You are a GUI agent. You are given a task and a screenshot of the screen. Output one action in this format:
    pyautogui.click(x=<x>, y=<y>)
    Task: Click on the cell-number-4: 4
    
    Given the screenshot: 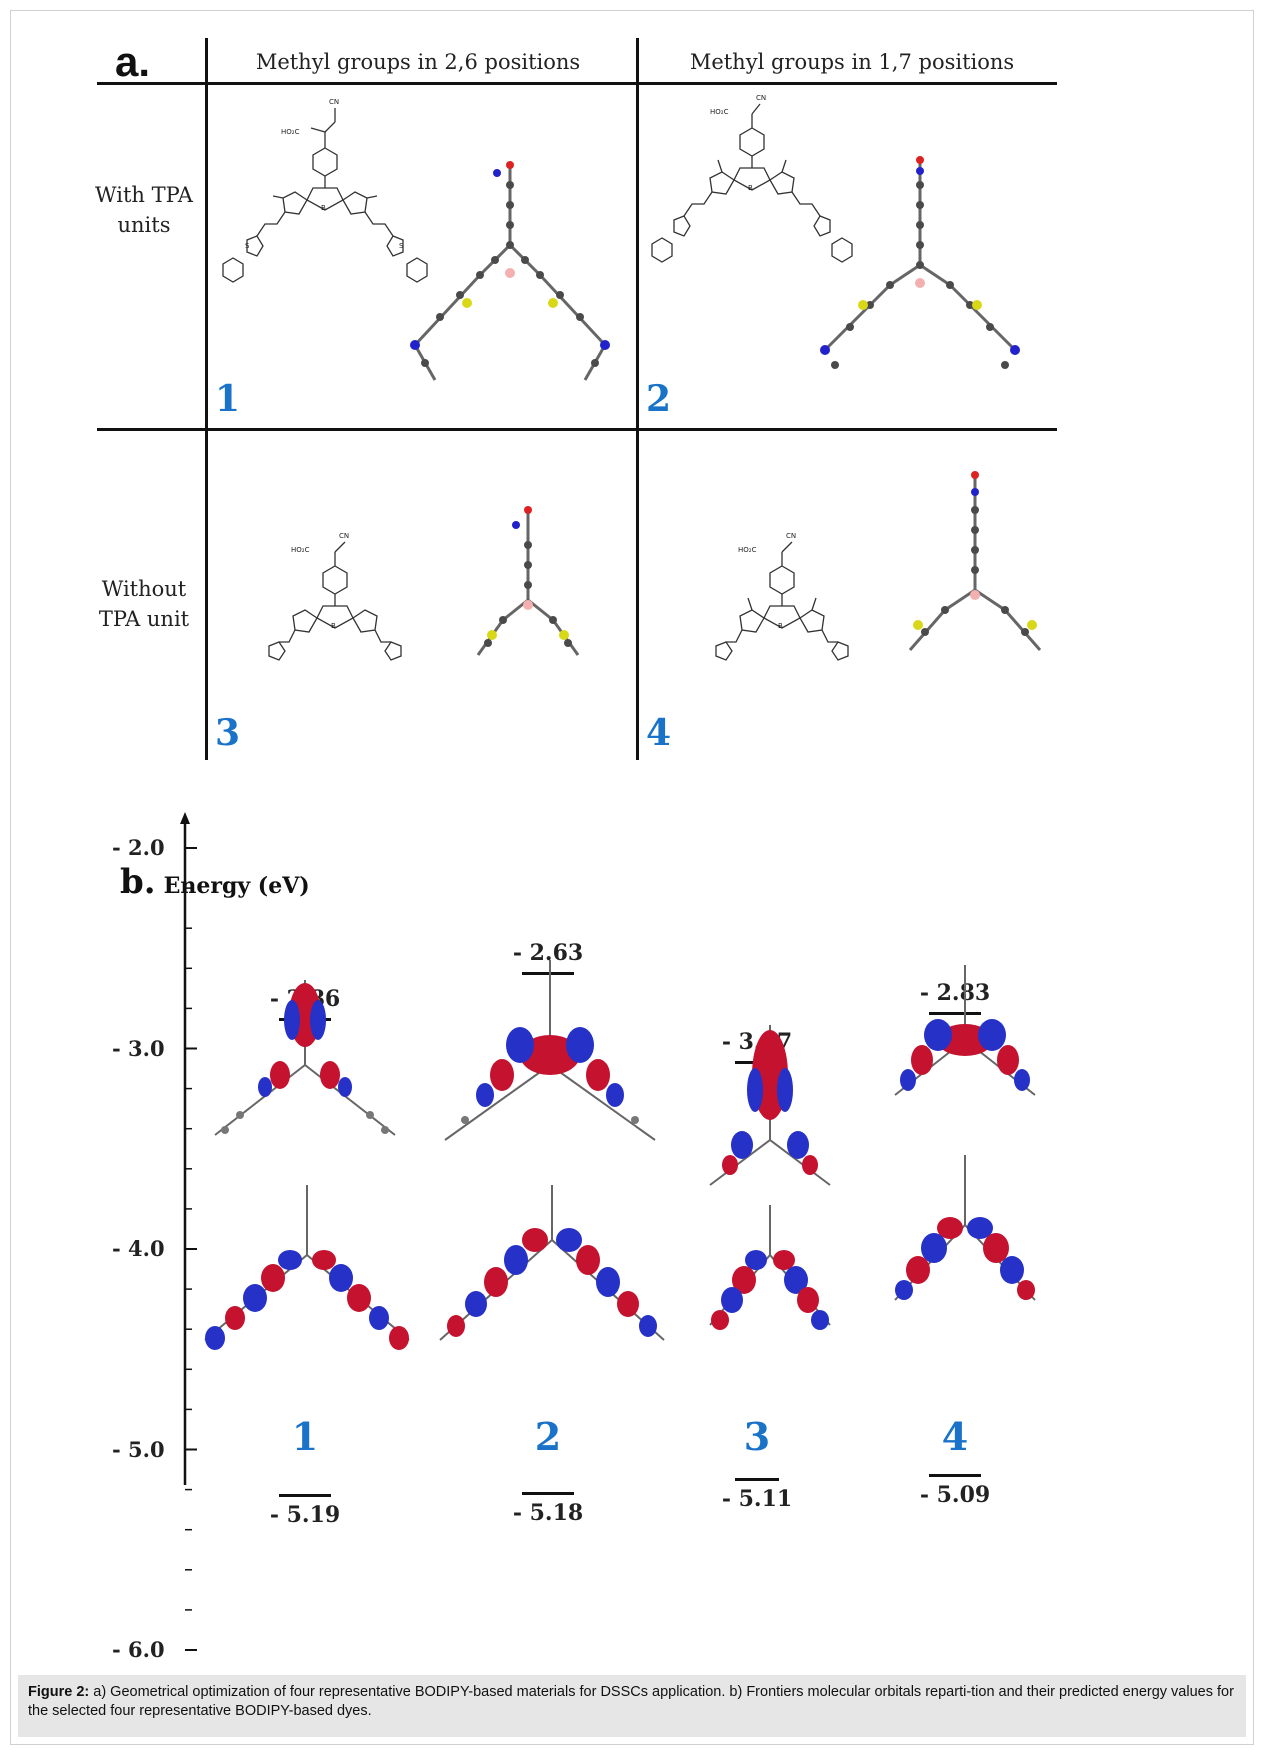 What is the action you would take?
    pyautogui.click(x=659, y=733)
    